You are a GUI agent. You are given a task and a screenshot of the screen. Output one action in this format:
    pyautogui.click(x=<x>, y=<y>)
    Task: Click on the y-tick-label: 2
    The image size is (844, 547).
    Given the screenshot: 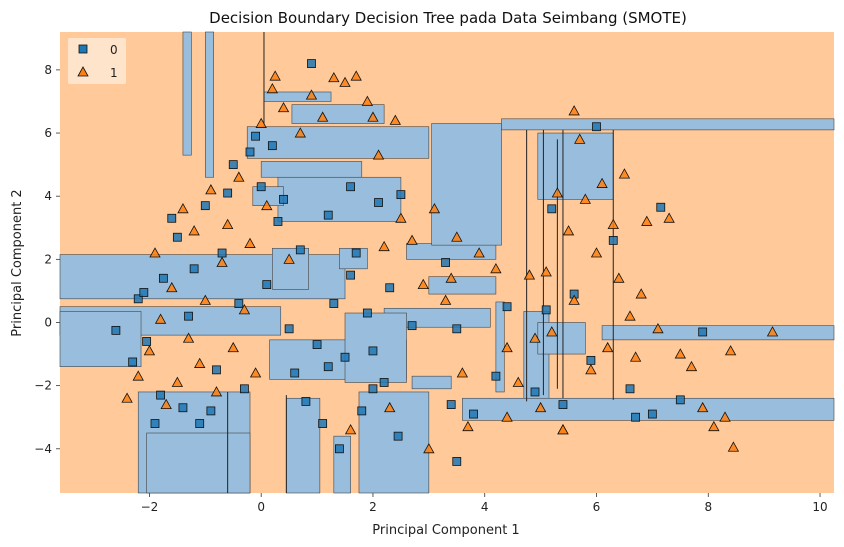 What is the action you would take?
    pyautogui.click(x=48, y=259)
    